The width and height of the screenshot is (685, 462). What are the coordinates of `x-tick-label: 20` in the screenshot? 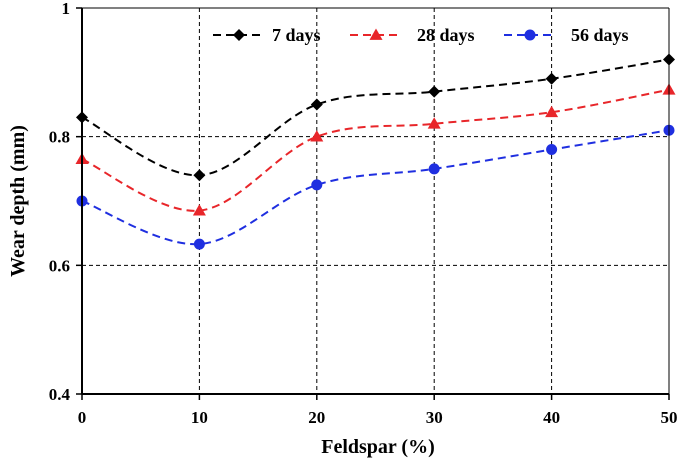 It's located at (316, 417).